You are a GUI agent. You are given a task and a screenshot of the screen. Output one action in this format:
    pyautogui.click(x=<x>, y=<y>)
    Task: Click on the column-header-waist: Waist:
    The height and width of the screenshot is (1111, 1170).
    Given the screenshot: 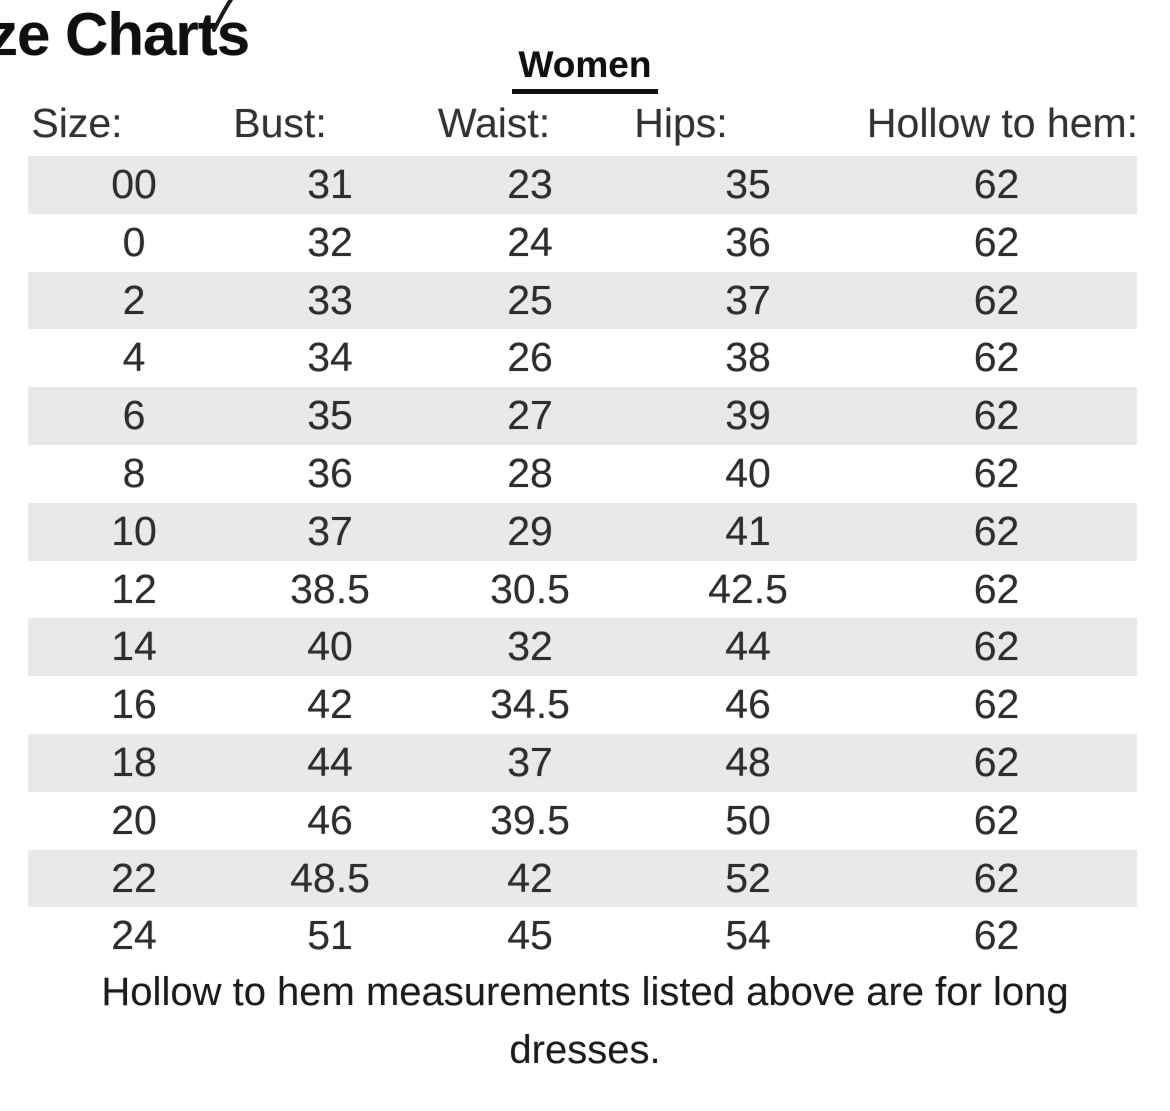 What is the action you would take?
    pyautogui.click(x=494, y=123)
    